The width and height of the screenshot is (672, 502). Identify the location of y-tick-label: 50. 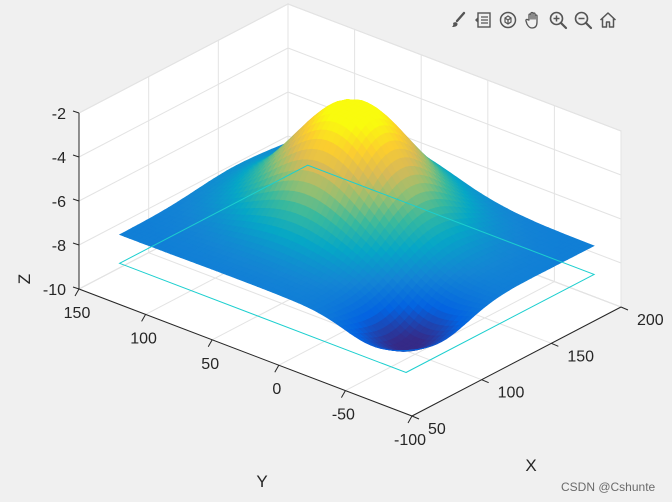
(210, 364).